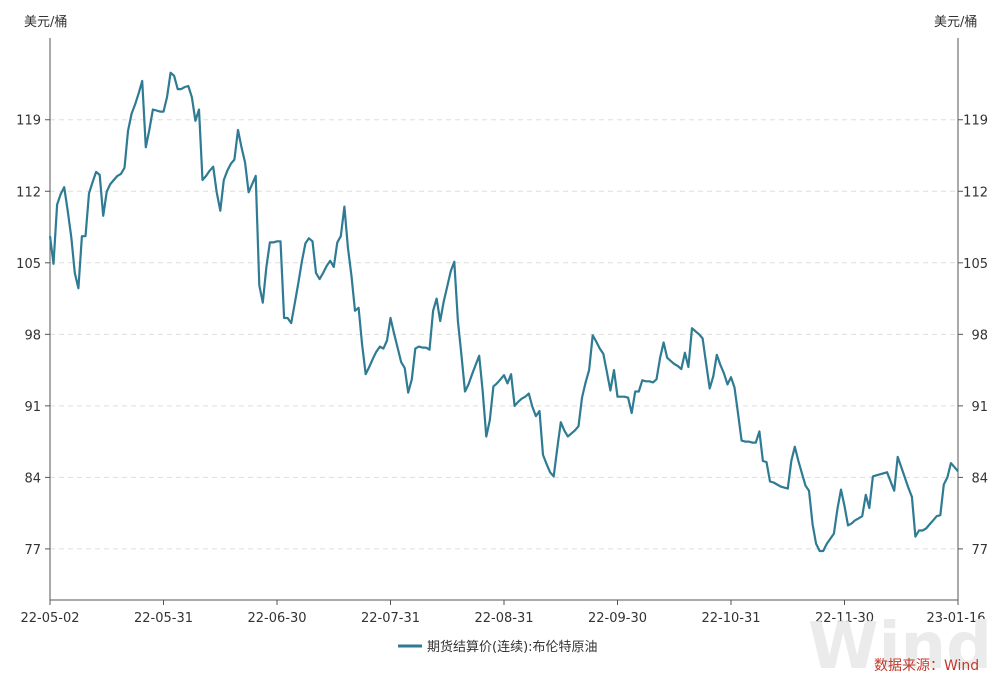 This screenshot has height=675, width=1000. Describe the element at coordinates (926, 666) in the screenshot. I see `data-source: 数据来源：Wind` at that location.